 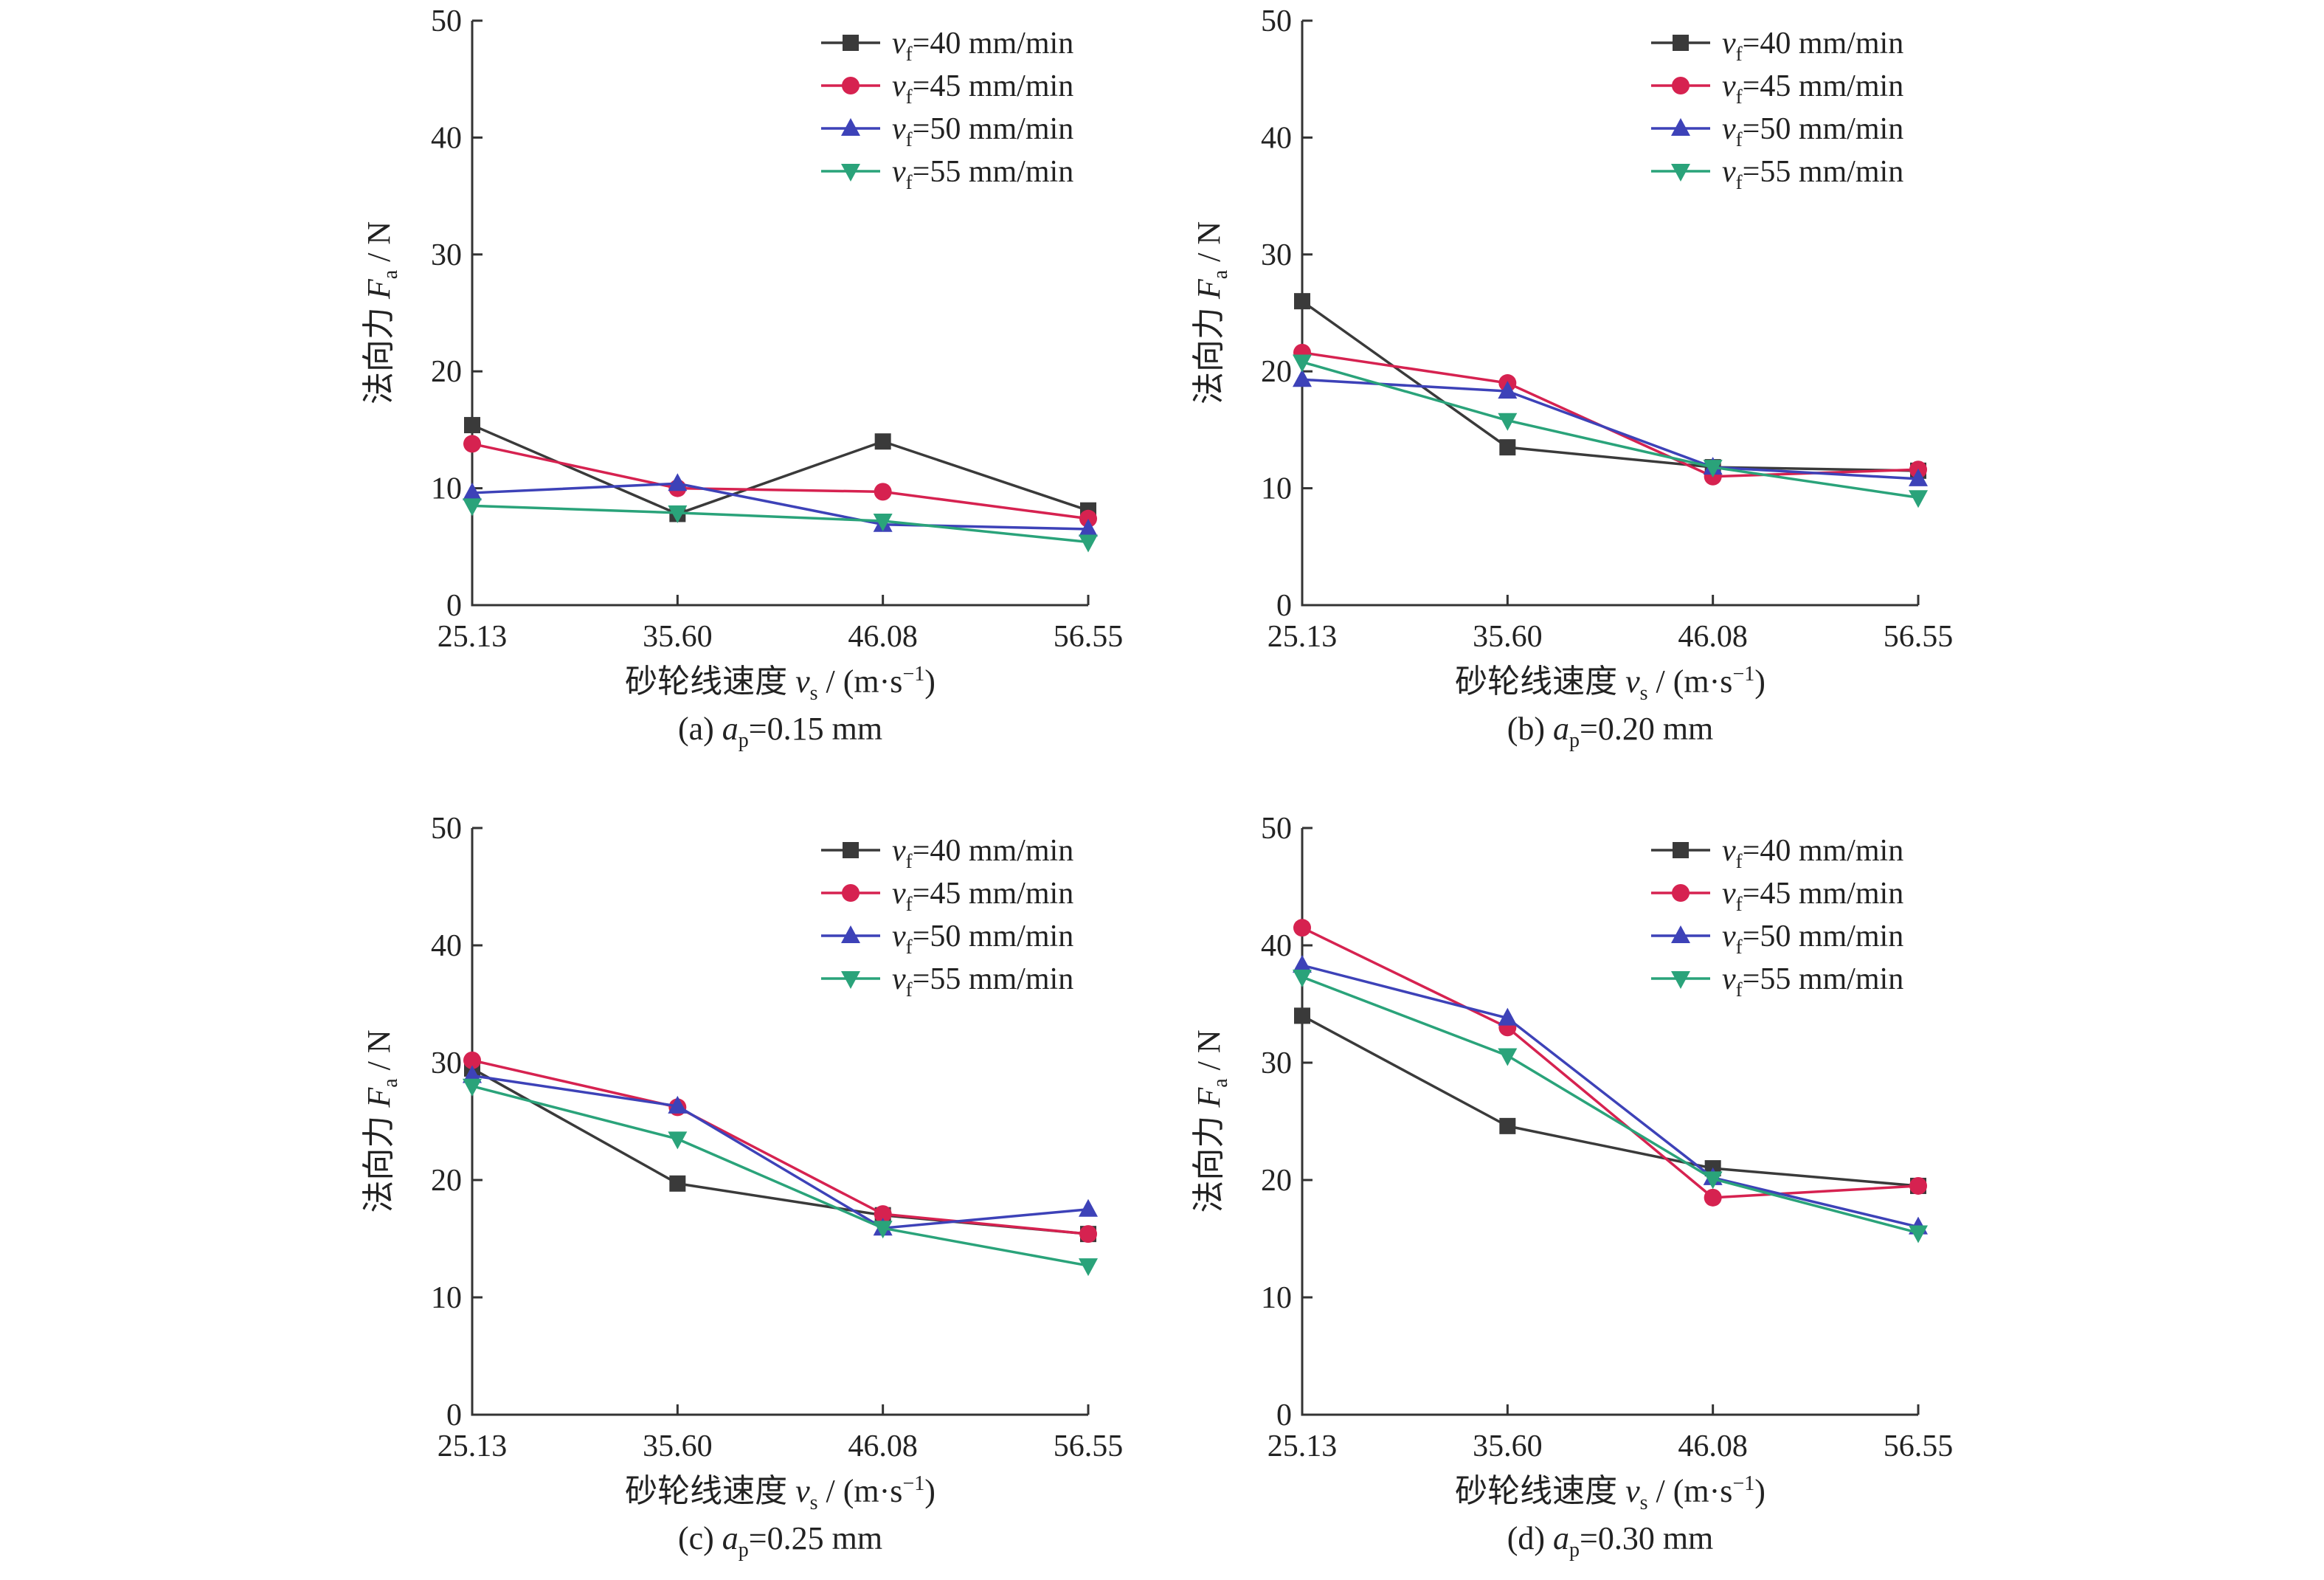 What do you see at coordinates (1610, 684) in the screenshot?
I see `x-axis-label: 砂轮线速度 vs / (m·s−1)` at bounding box center [1610, 684].